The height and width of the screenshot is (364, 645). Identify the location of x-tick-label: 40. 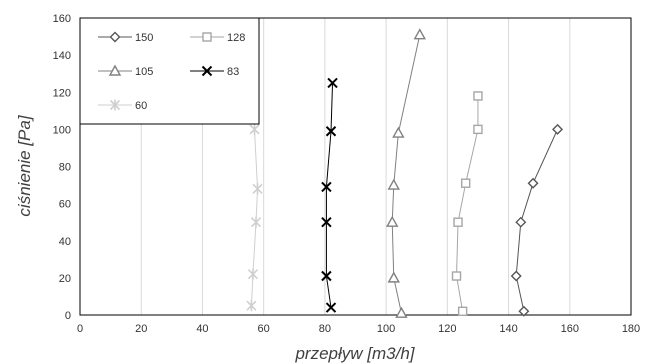
(202, 329).